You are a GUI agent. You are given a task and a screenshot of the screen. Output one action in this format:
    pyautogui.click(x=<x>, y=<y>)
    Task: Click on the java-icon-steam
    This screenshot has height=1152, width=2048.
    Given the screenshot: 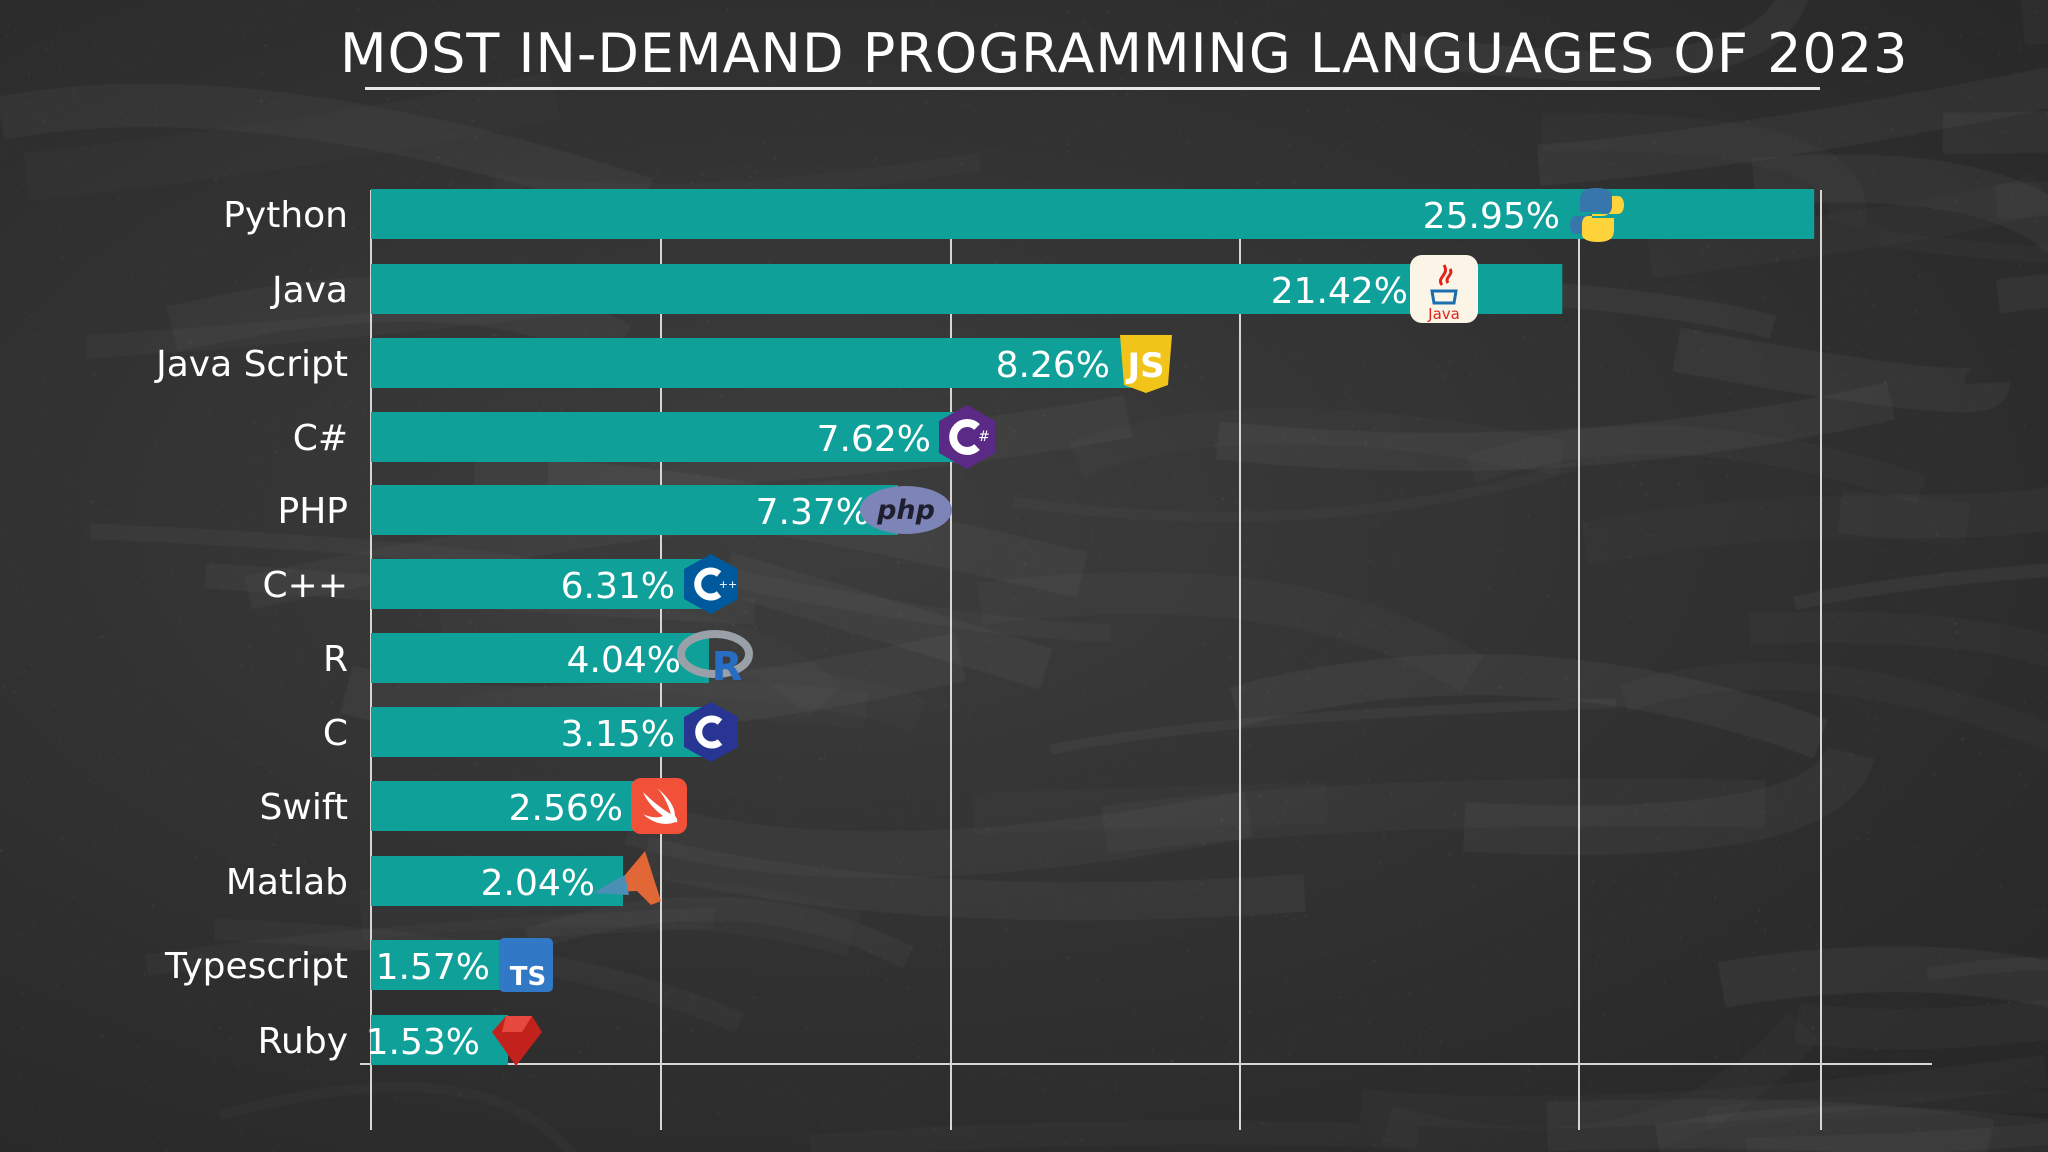 What is the action you would take?
    pyautogui.click(x=1446, y=275)
    